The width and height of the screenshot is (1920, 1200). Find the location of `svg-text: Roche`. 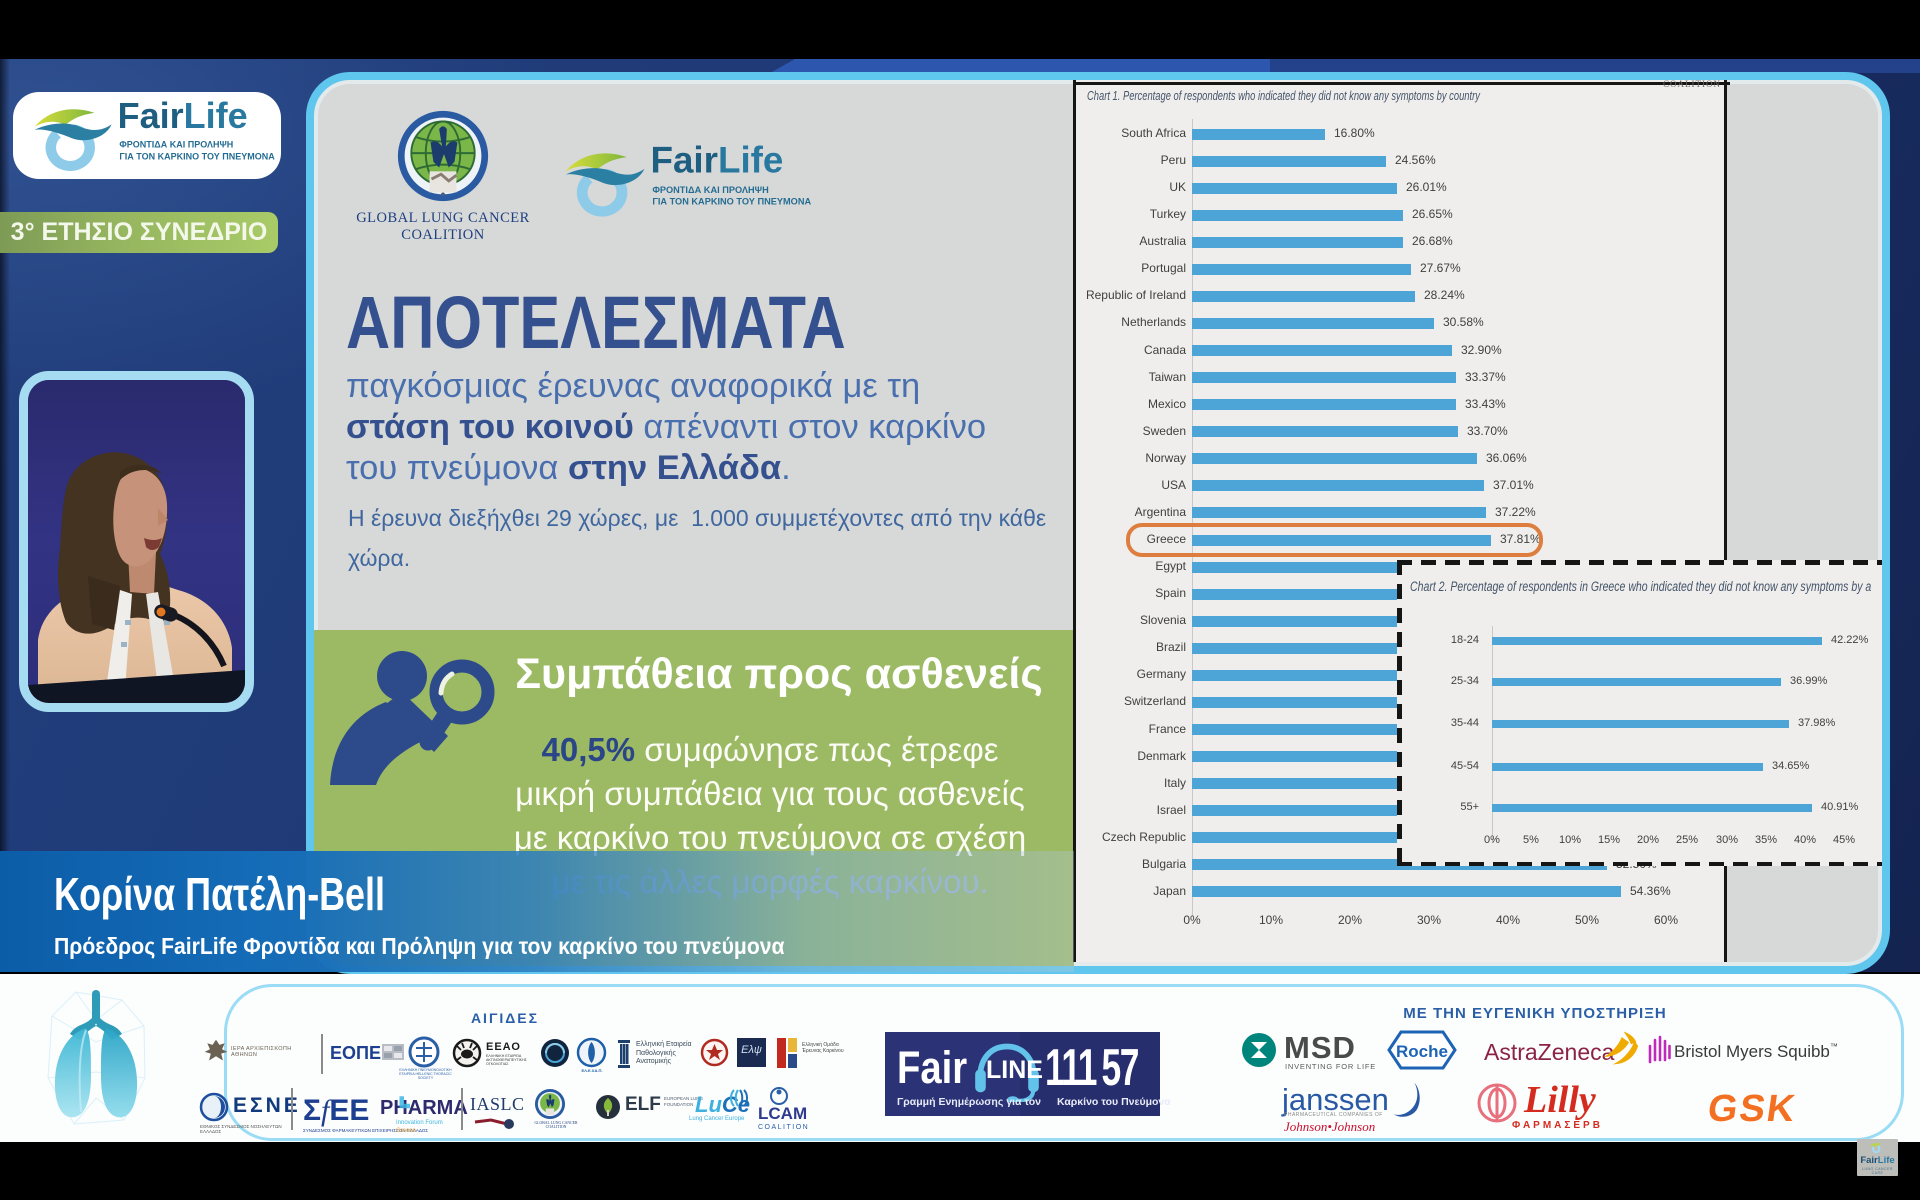

svg-text: Roche is located at coordinates (1422, 1051).